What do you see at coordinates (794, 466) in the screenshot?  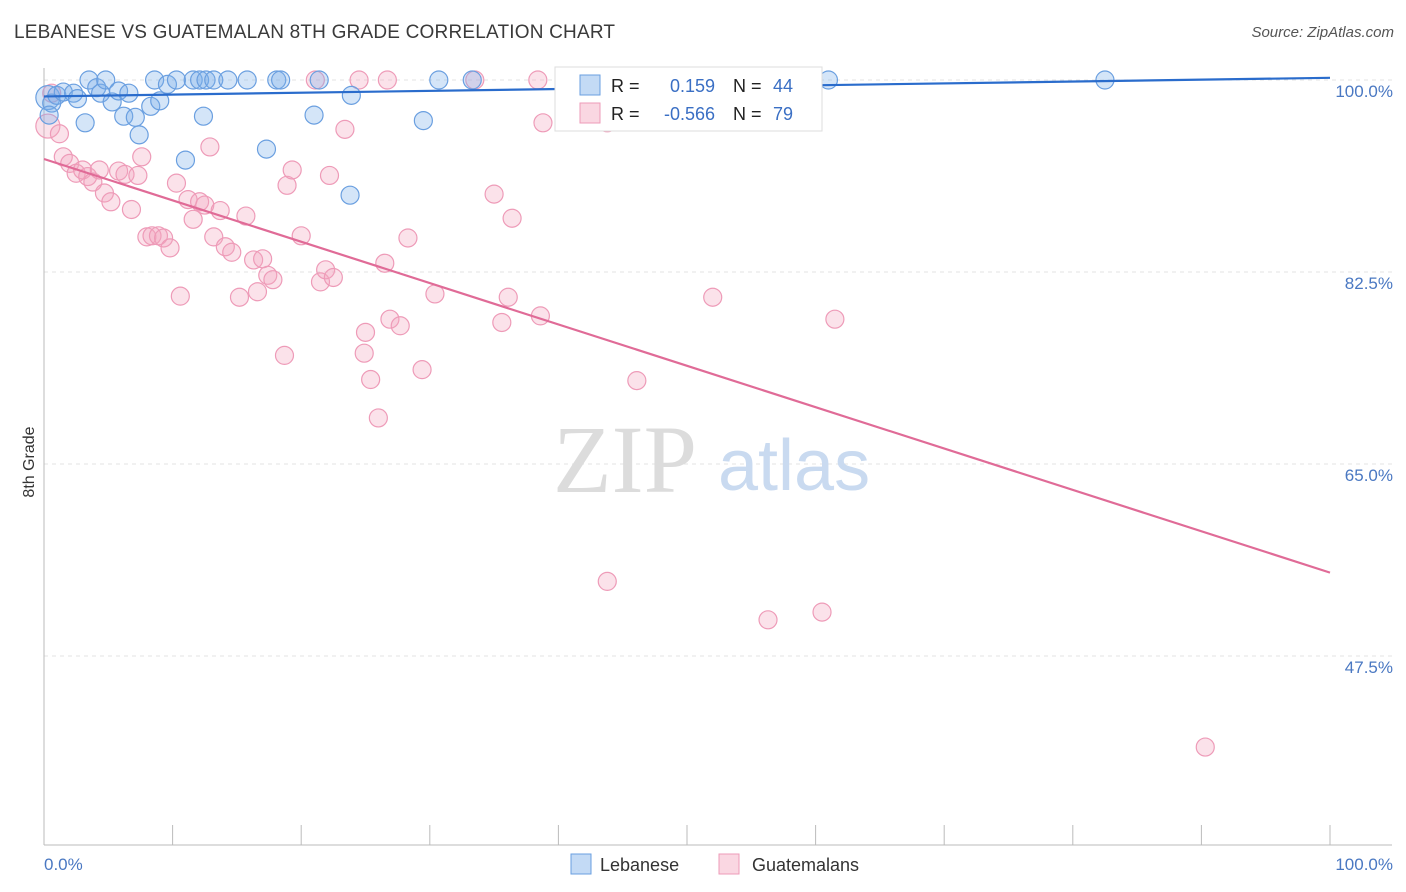 I see `watermark-atlas: atlas` at bounding box center [794, 466].